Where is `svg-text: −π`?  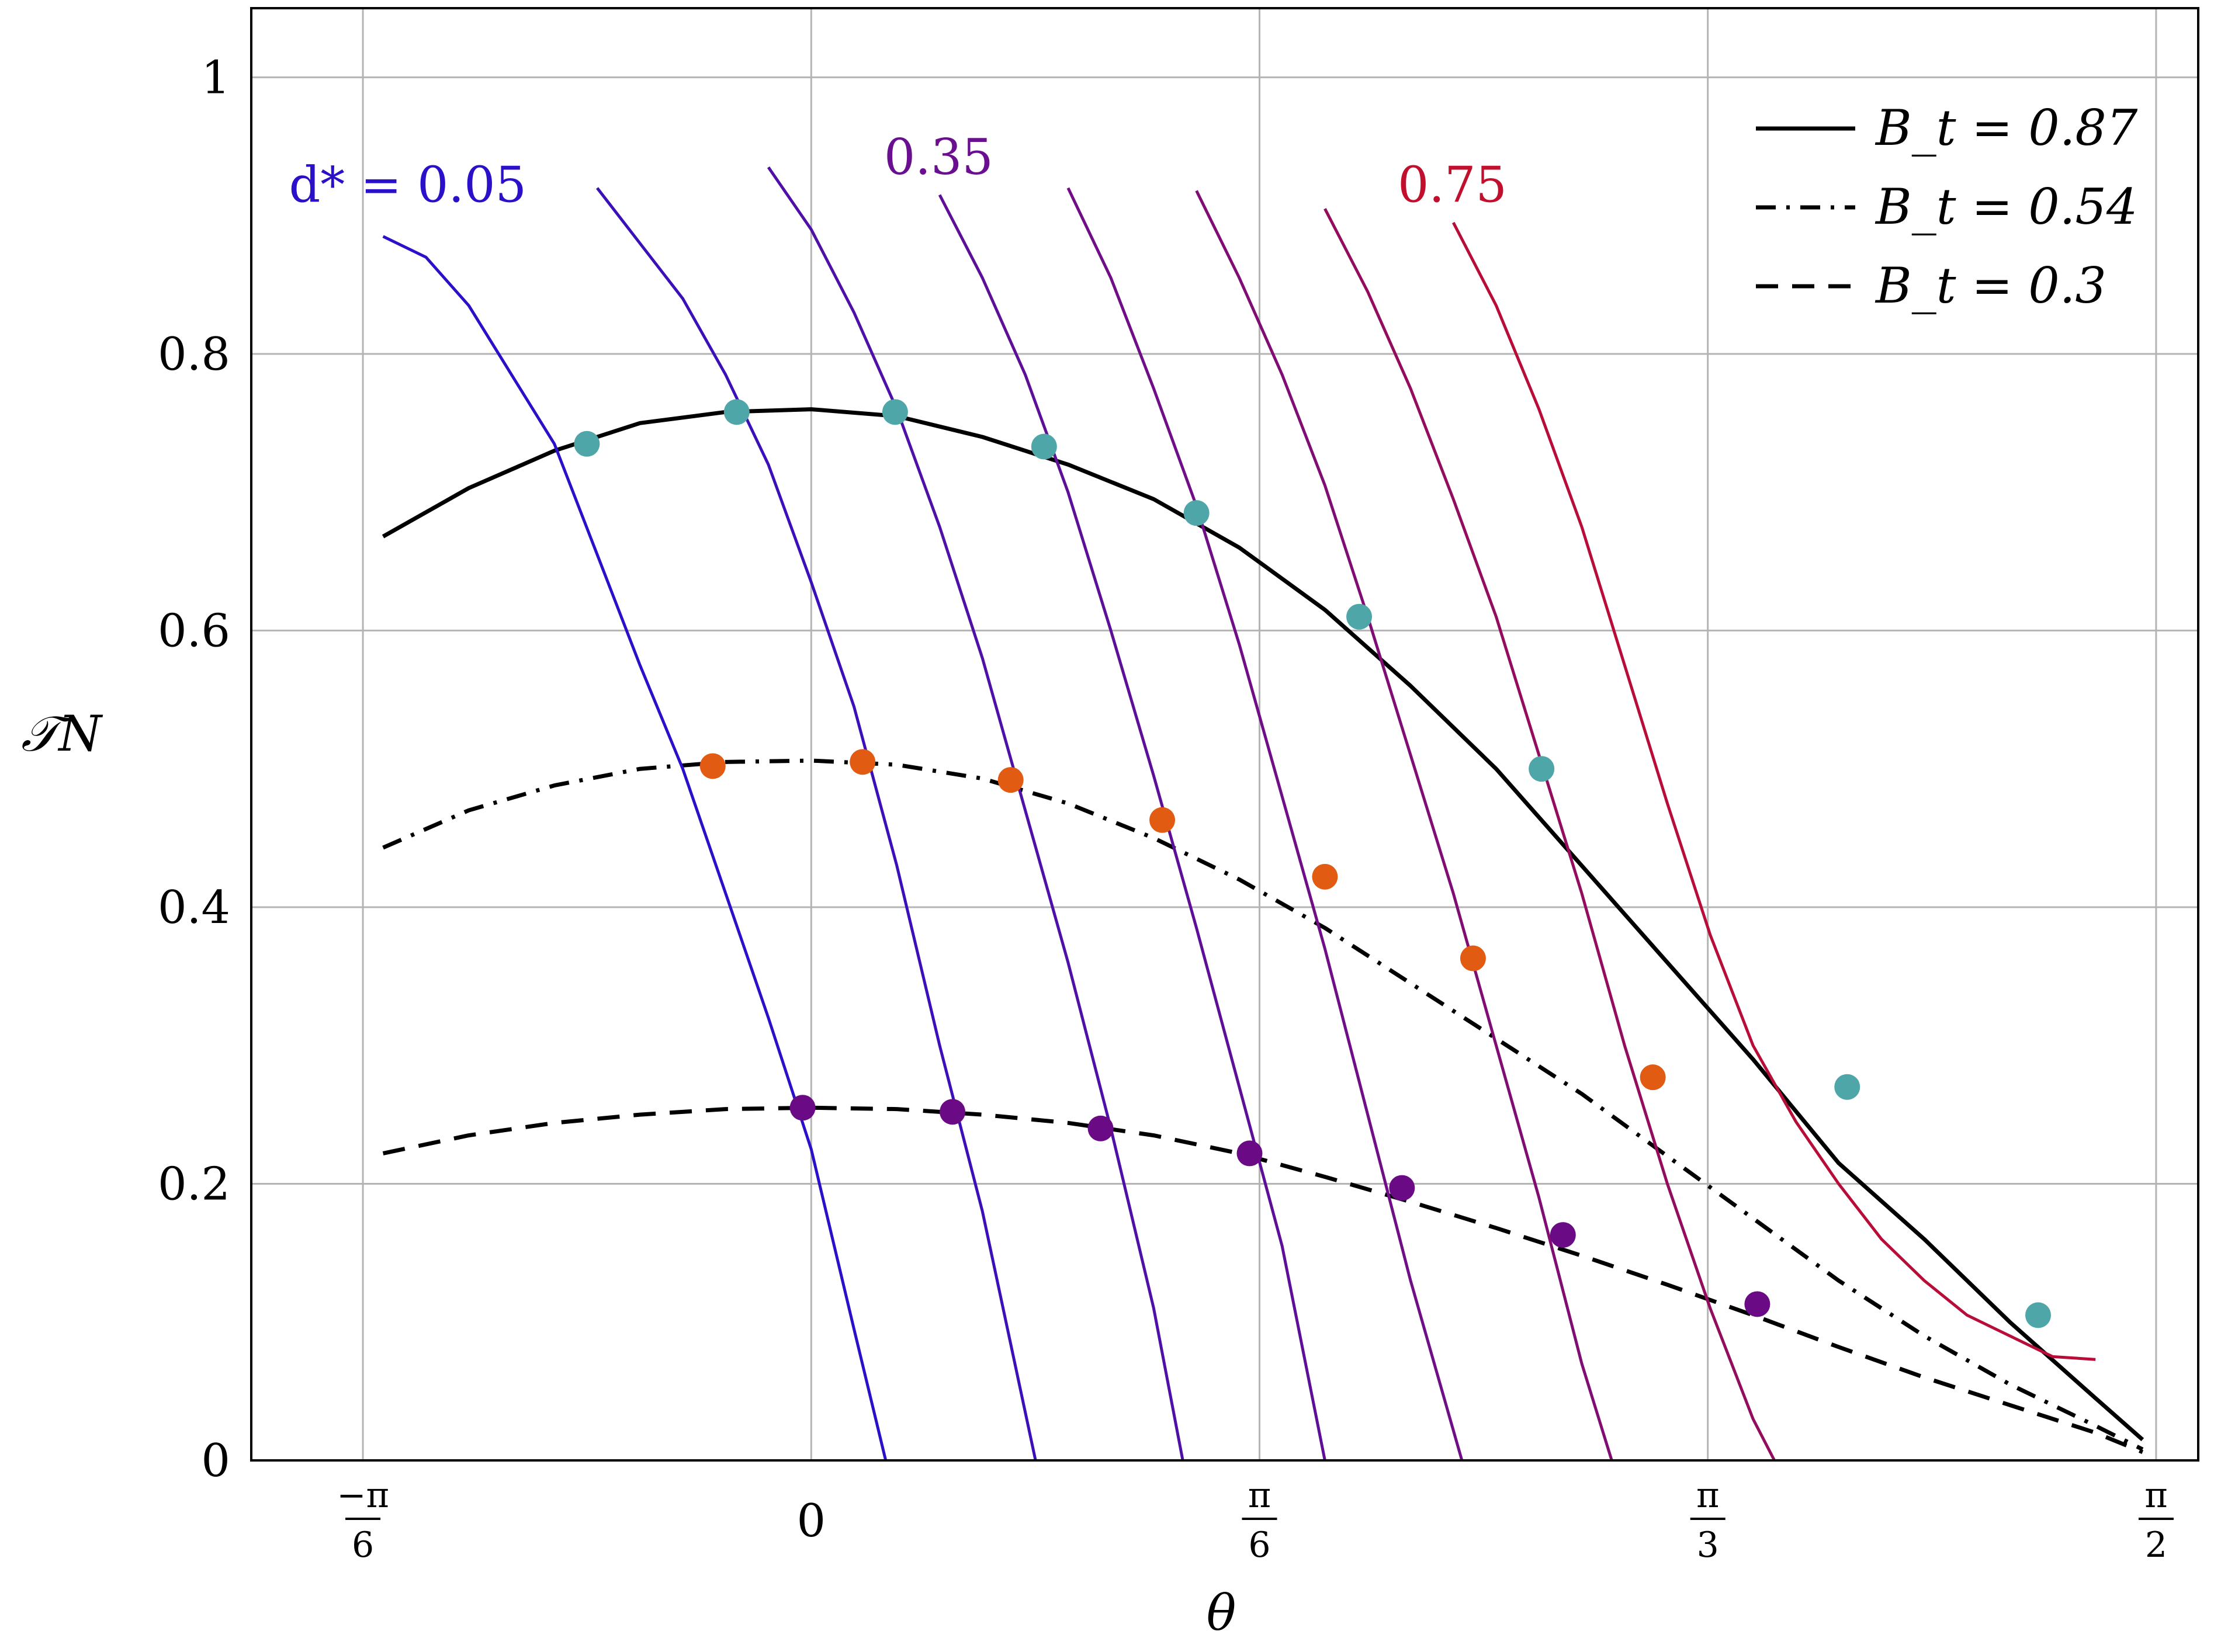 svg-text: −π is located at coordinates (363, 1496).